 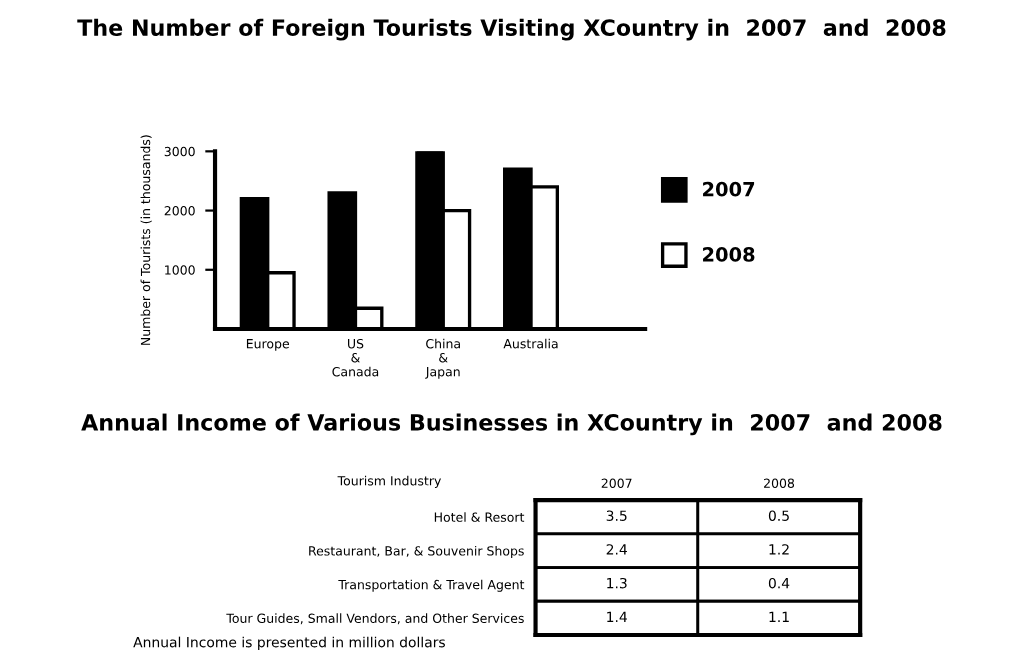 What do you see at coordinates (511, 29) in the screenshot?
I see `chart-title: The Number of Foreign Tourists Visiting XCountry in 2007 and 2008` at bounding box center [511, 29].